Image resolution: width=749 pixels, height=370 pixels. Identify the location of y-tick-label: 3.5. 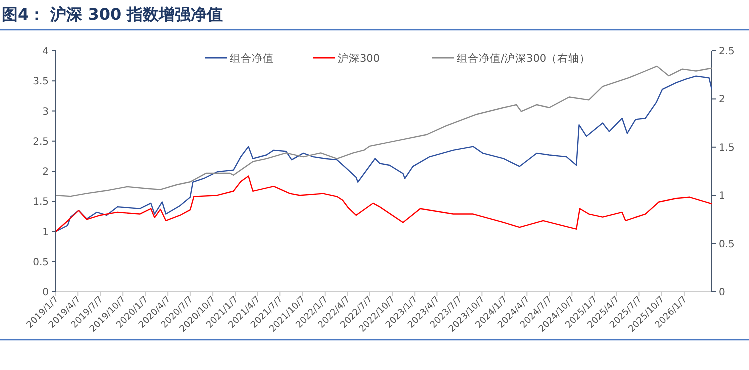
(41, 82).